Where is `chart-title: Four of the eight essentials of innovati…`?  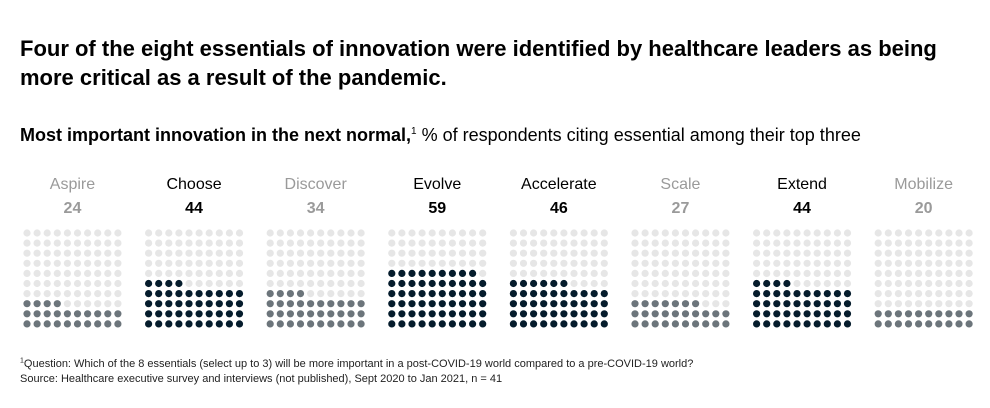
chart-title: Four of the eight essentials of innovati… is located at coordinates (478, 63).